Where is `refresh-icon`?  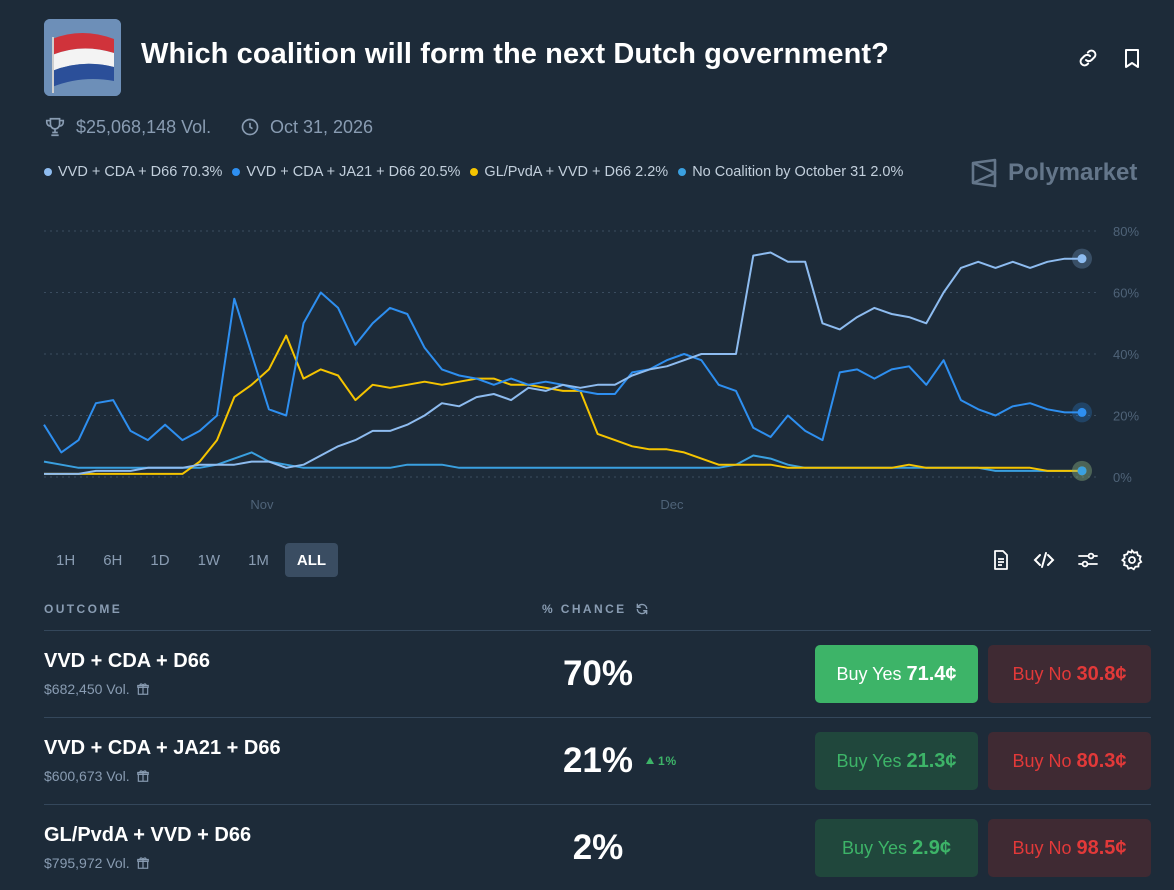 refresh-icon is located at coordinates (642, 609).